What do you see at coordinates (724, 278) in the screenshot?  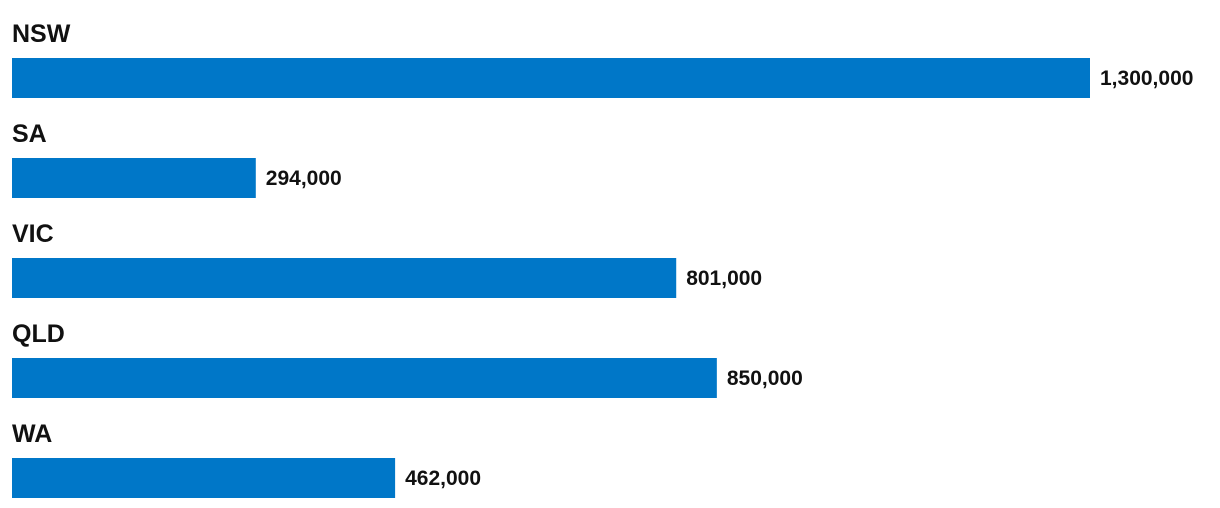 I see `value-label: 801,000` at bounding box center [724, 278].